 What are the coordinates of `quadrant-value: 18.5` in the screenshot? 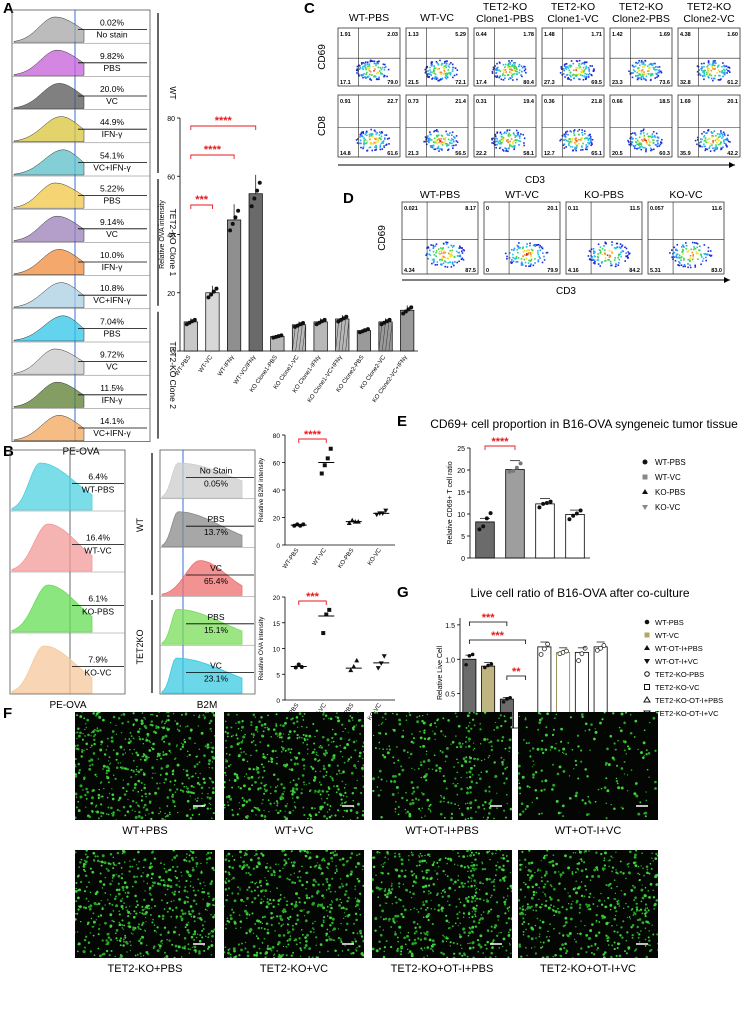 It's located at (664, 102).